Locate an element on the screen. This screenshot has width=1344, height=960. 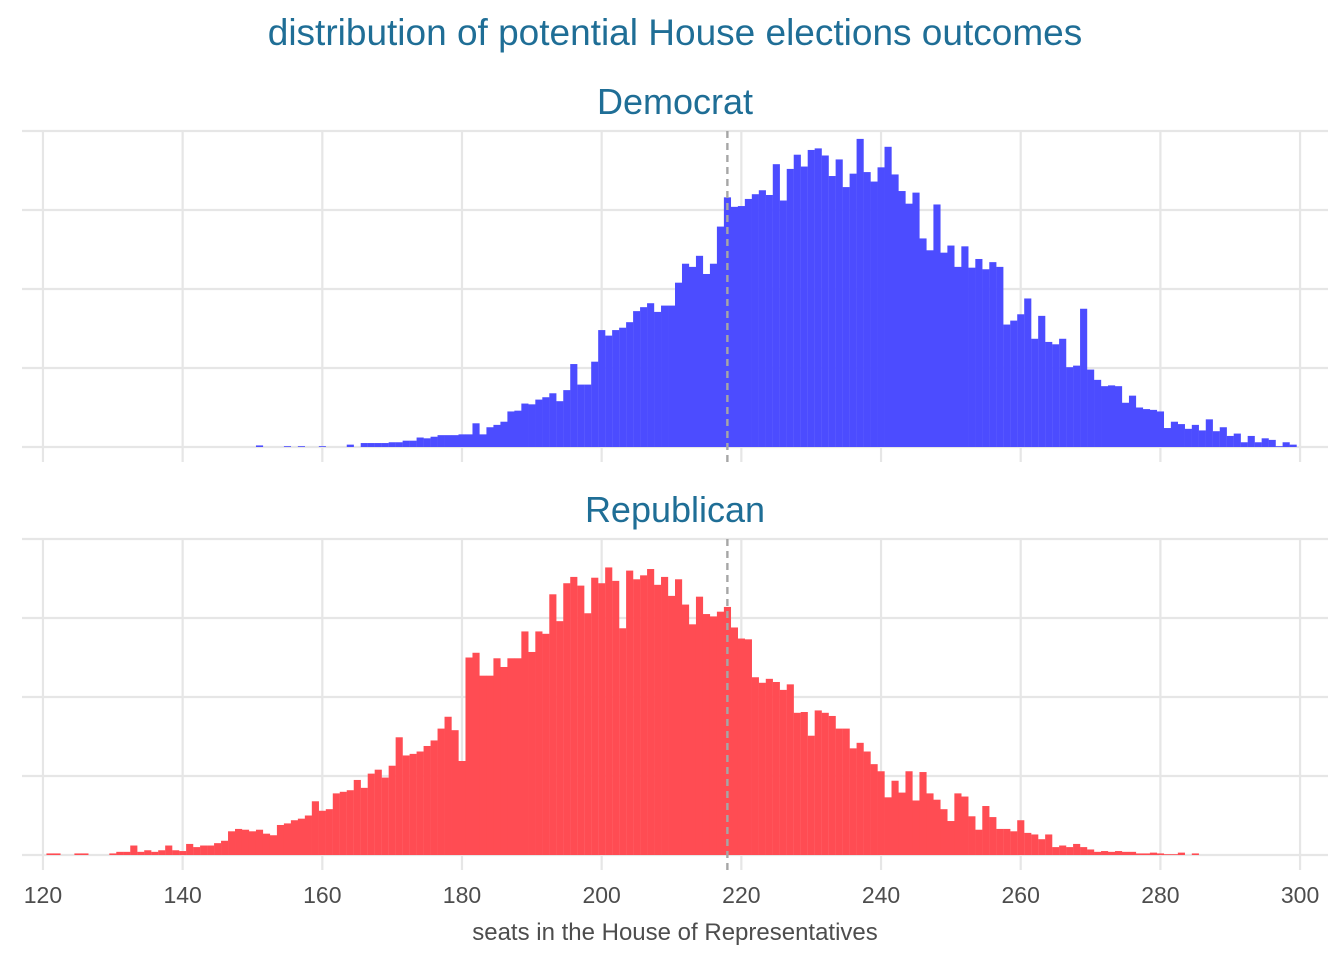
x-tick-label: 260 is located at coordinates (1021, 895).